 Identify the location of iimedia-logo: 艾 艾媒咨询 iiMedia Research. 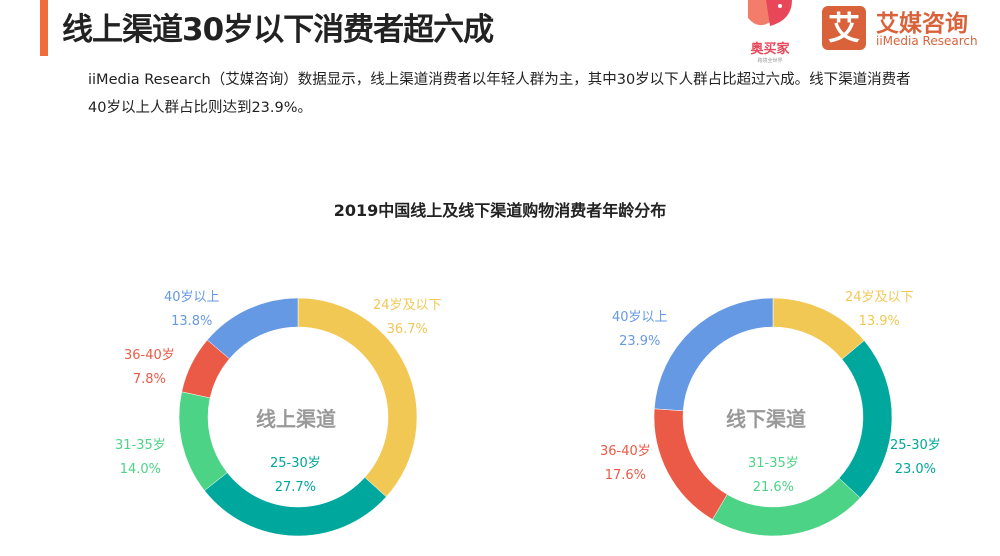
(907, 27).